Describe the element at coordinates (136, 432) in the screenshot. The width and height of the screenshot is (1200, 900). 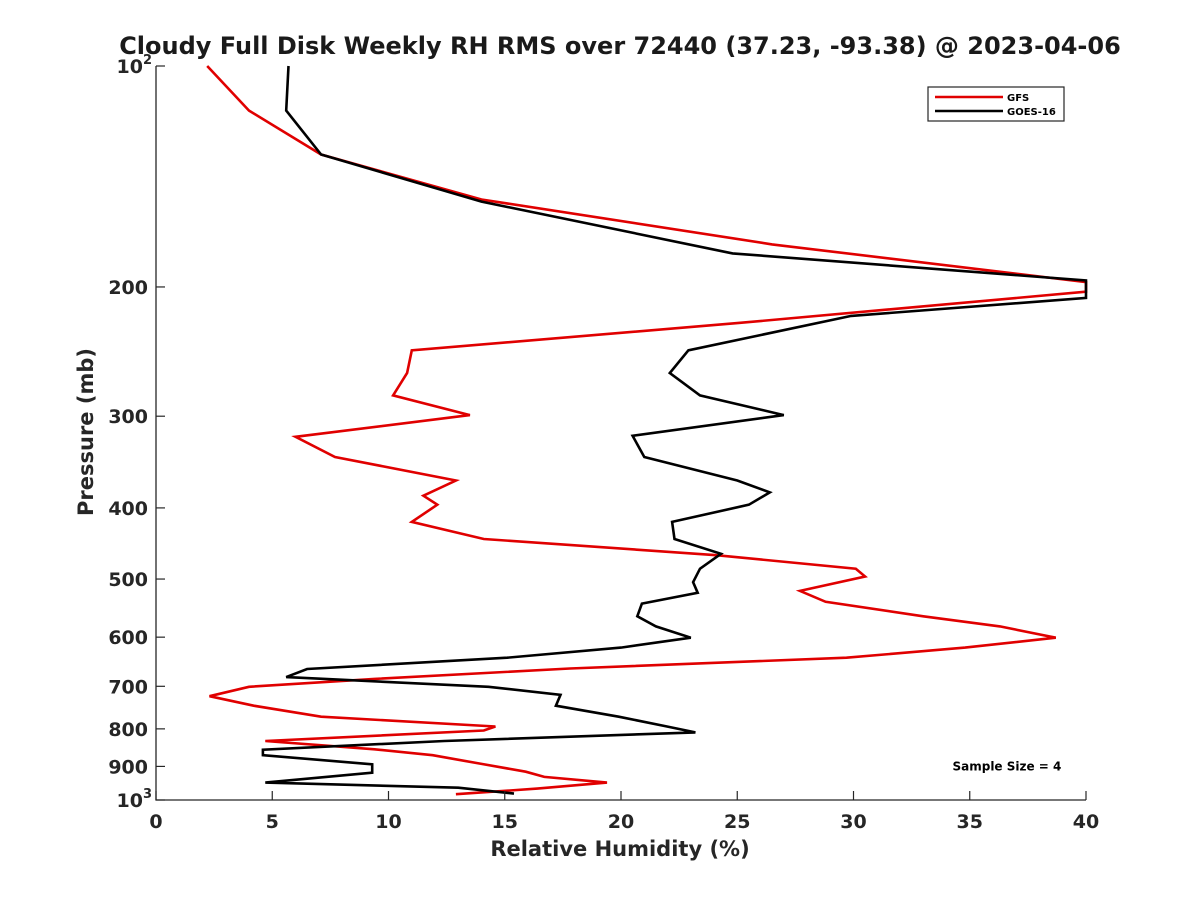
I see `y-axis: 10² 200 300 400 500 600 700 800 900 10³` at that location.